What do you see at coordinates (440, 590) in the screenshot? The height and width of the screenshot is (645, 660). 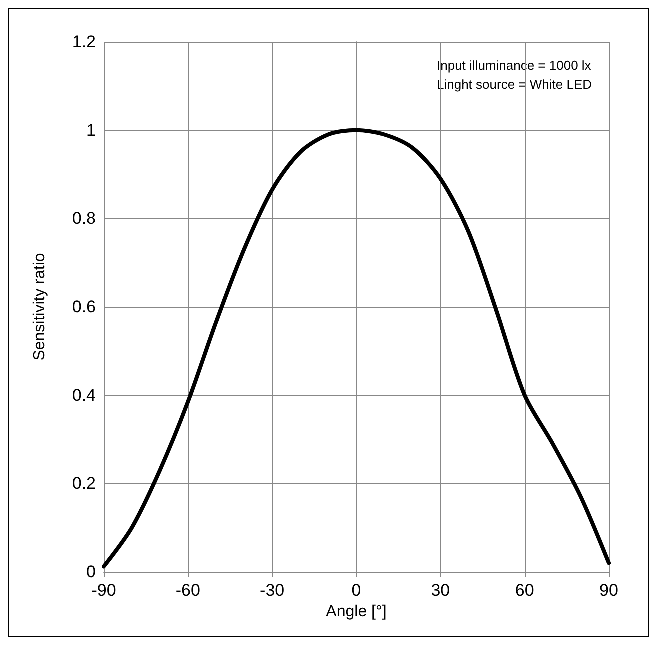 I see `x-tick-label: 30` at bounding box center [440, 590].